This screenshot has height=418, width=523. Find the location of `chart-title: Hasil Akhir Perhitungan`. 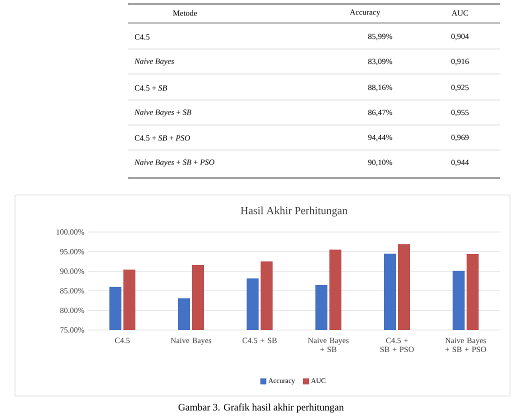

chart-title: Hasil Akhir Perhitungan is located at coordinates (294, 211).